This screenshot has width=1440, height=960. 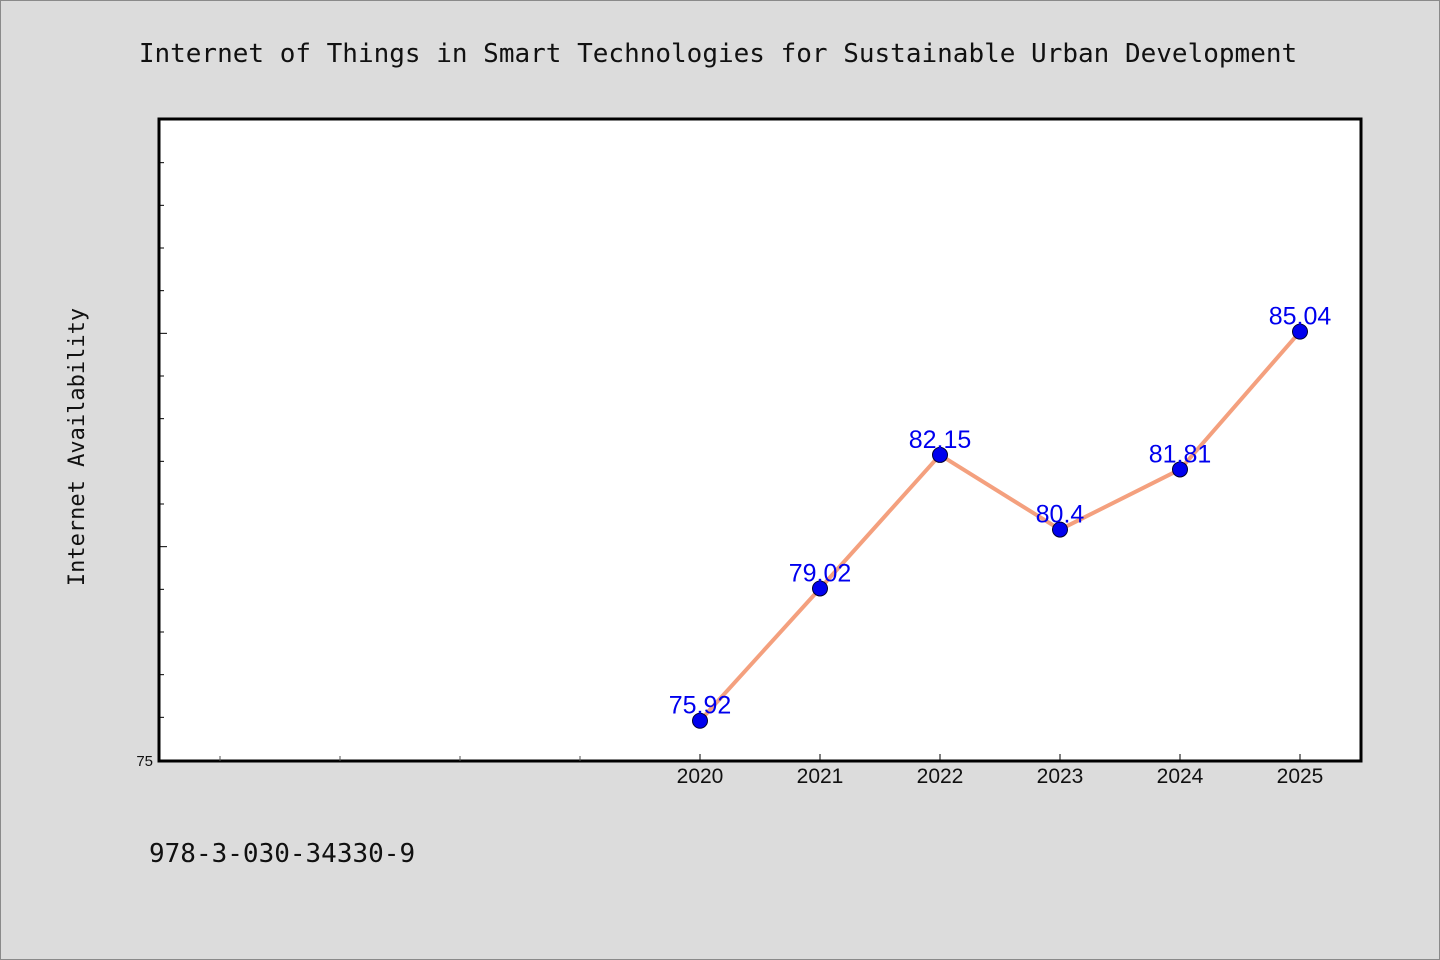 I want to click on data-label: 81.81, so click(x=1180, y=454).